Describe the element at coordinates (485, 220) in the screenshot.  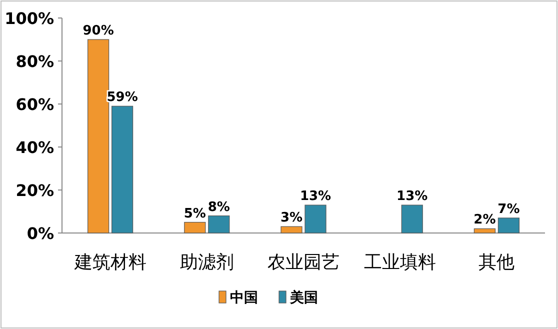
I see `data-label: 2%` at that location.